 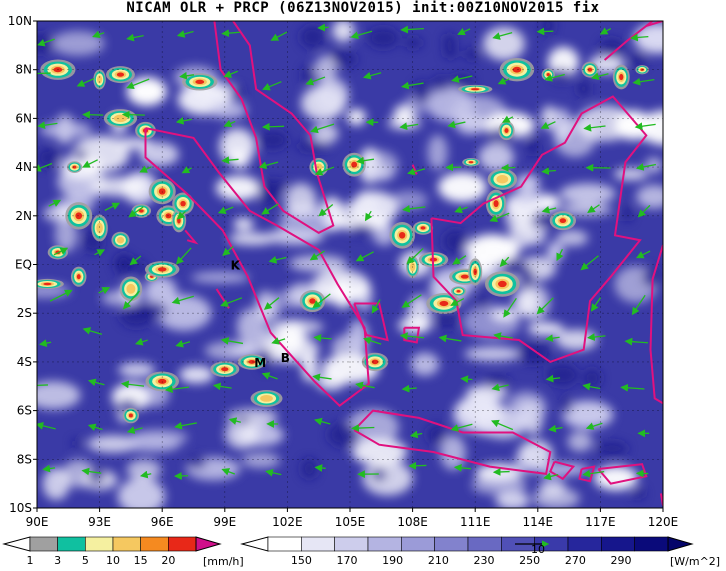 What do you see at coordinates (223, 561) in the screenshot?
I see `precip-unit: [mm/h]` at bounding box center [223, 561].